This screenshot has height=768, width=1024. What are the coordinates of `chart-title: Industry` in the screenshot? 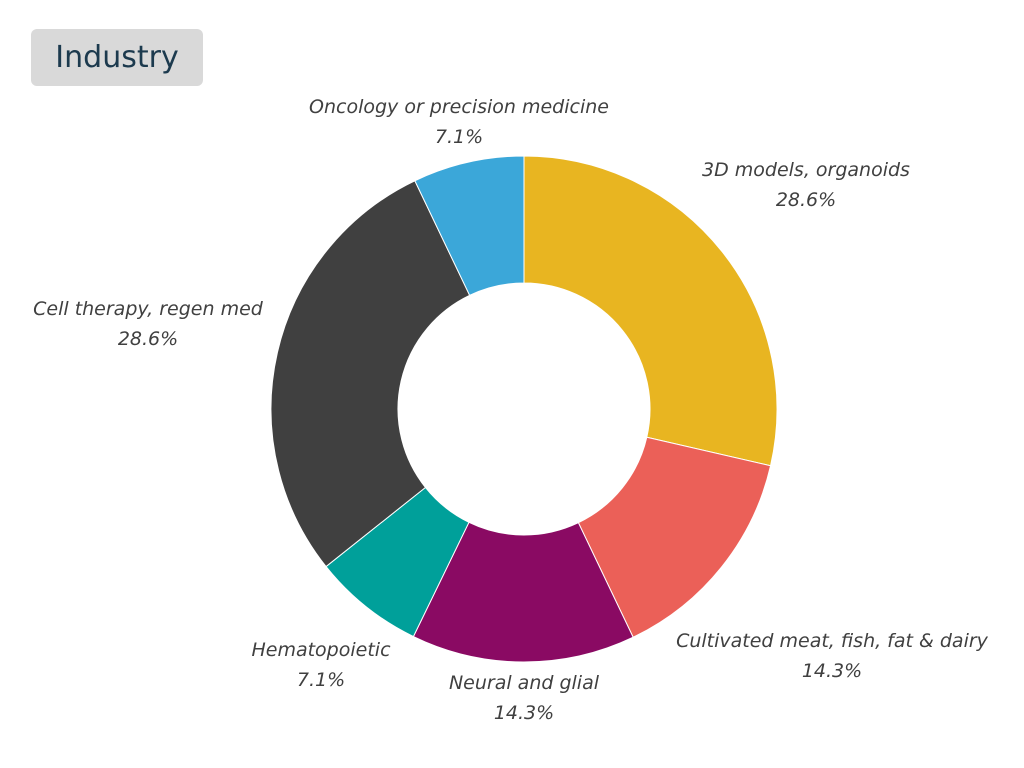 It's located at (117, 57).